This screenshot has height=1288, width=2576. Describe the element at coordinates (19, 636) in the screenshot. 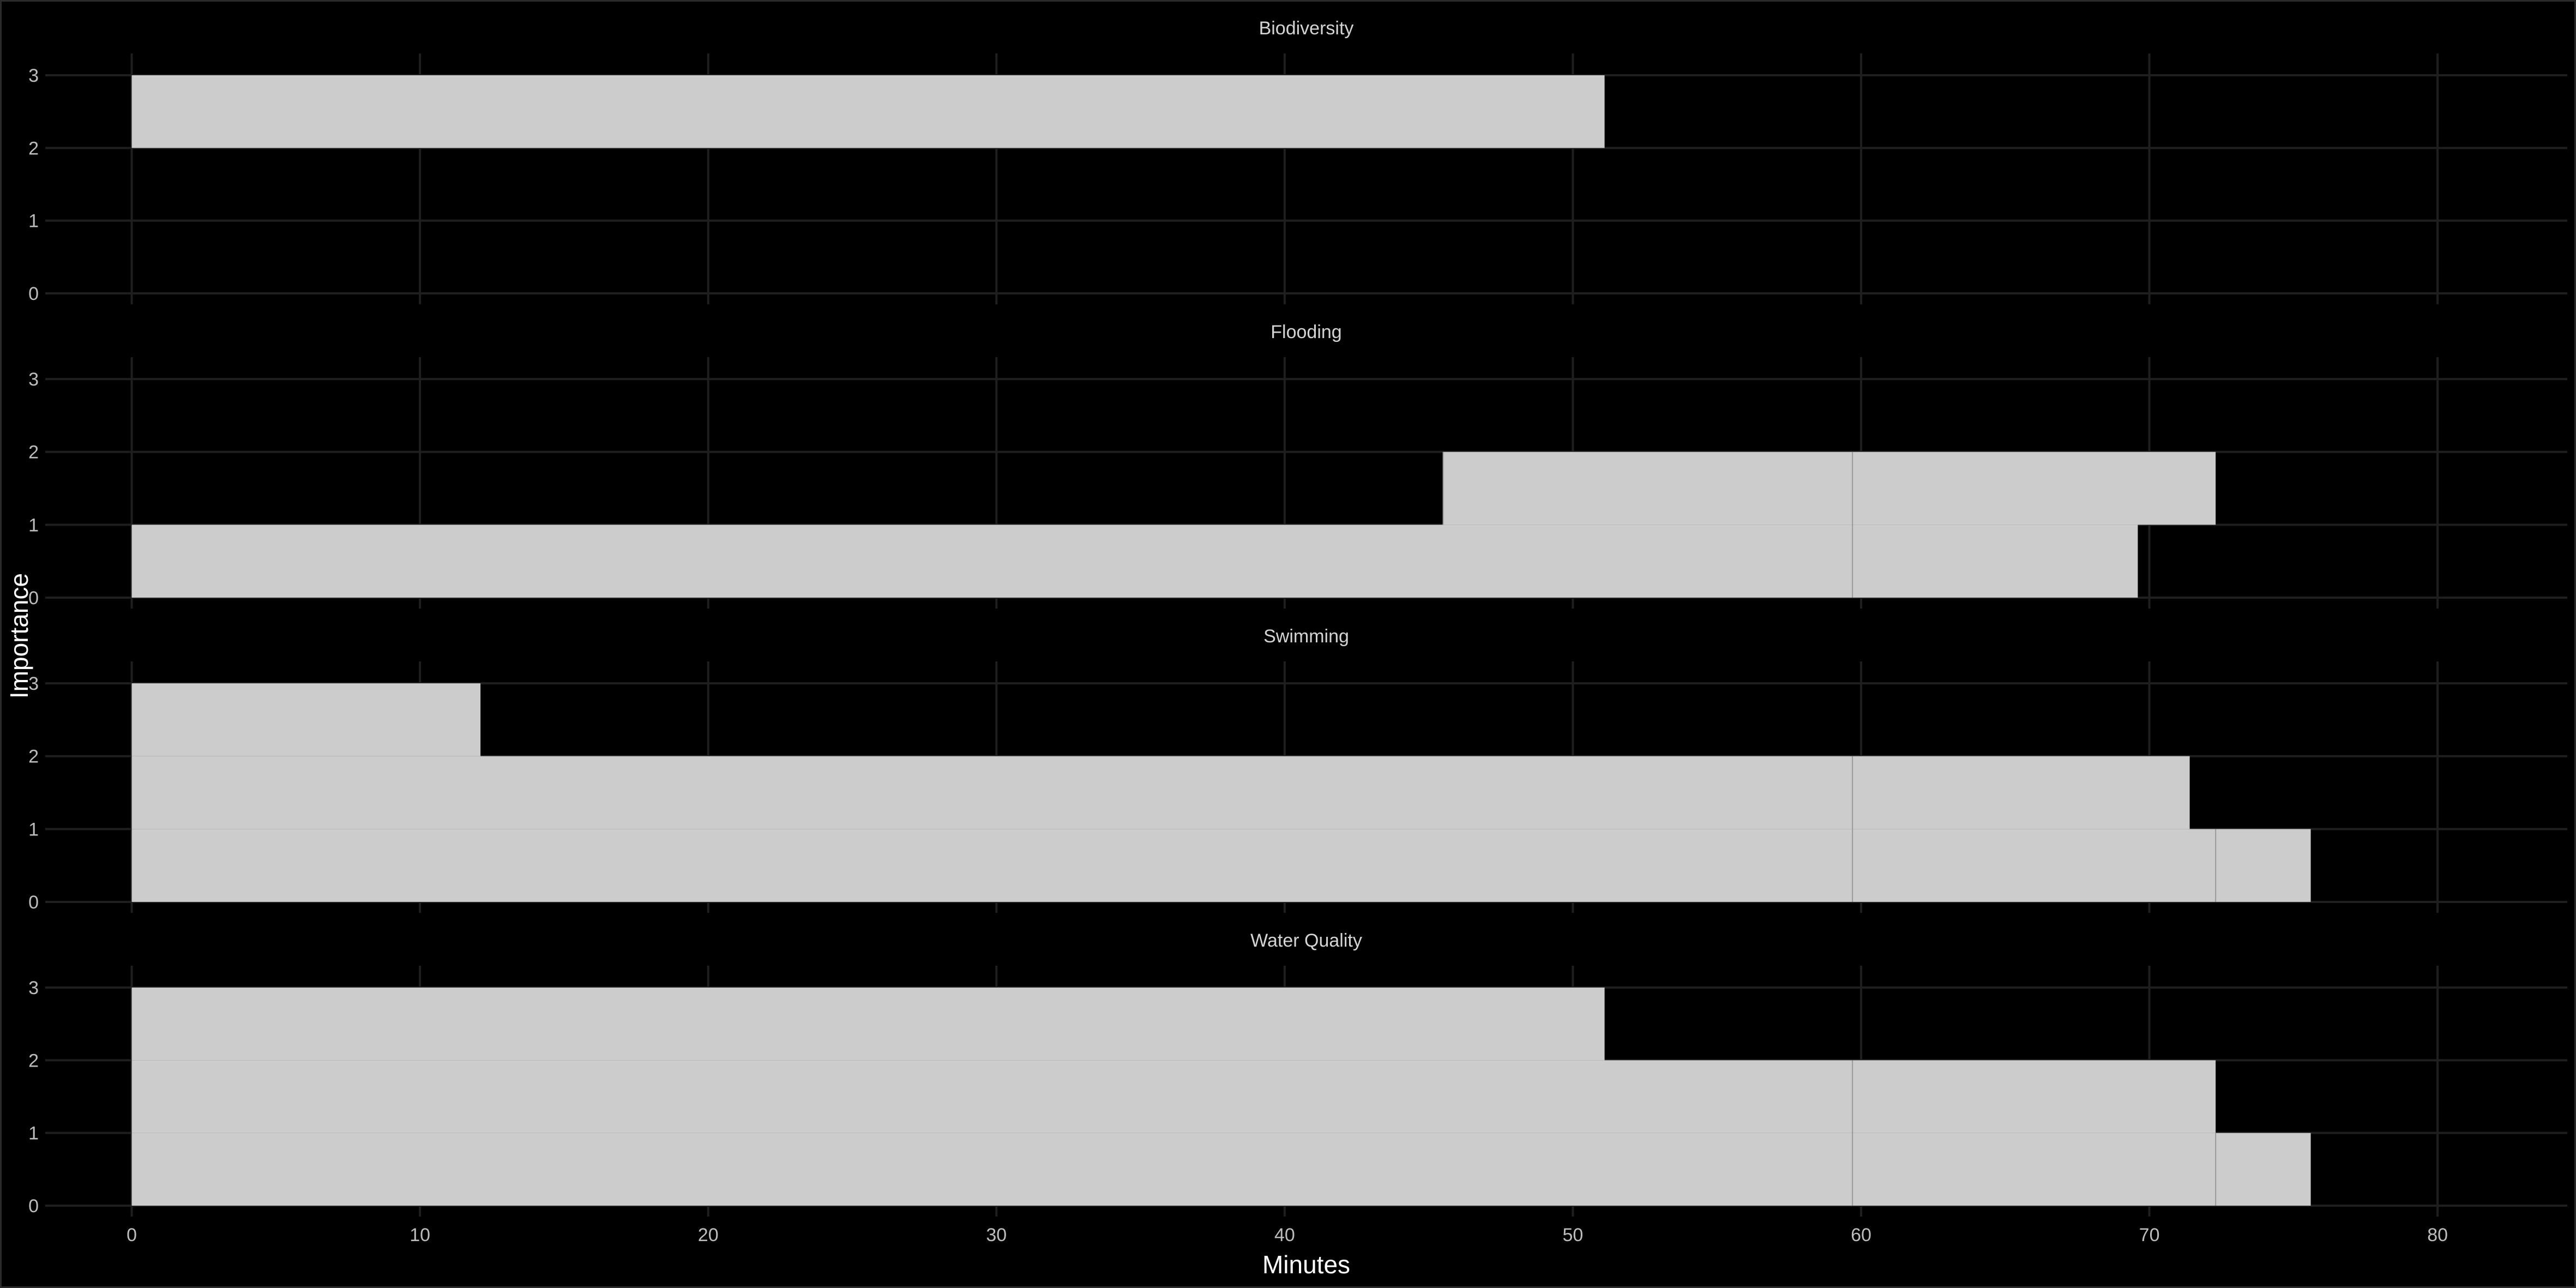

I see `y-axis-title: Importance` at that location.